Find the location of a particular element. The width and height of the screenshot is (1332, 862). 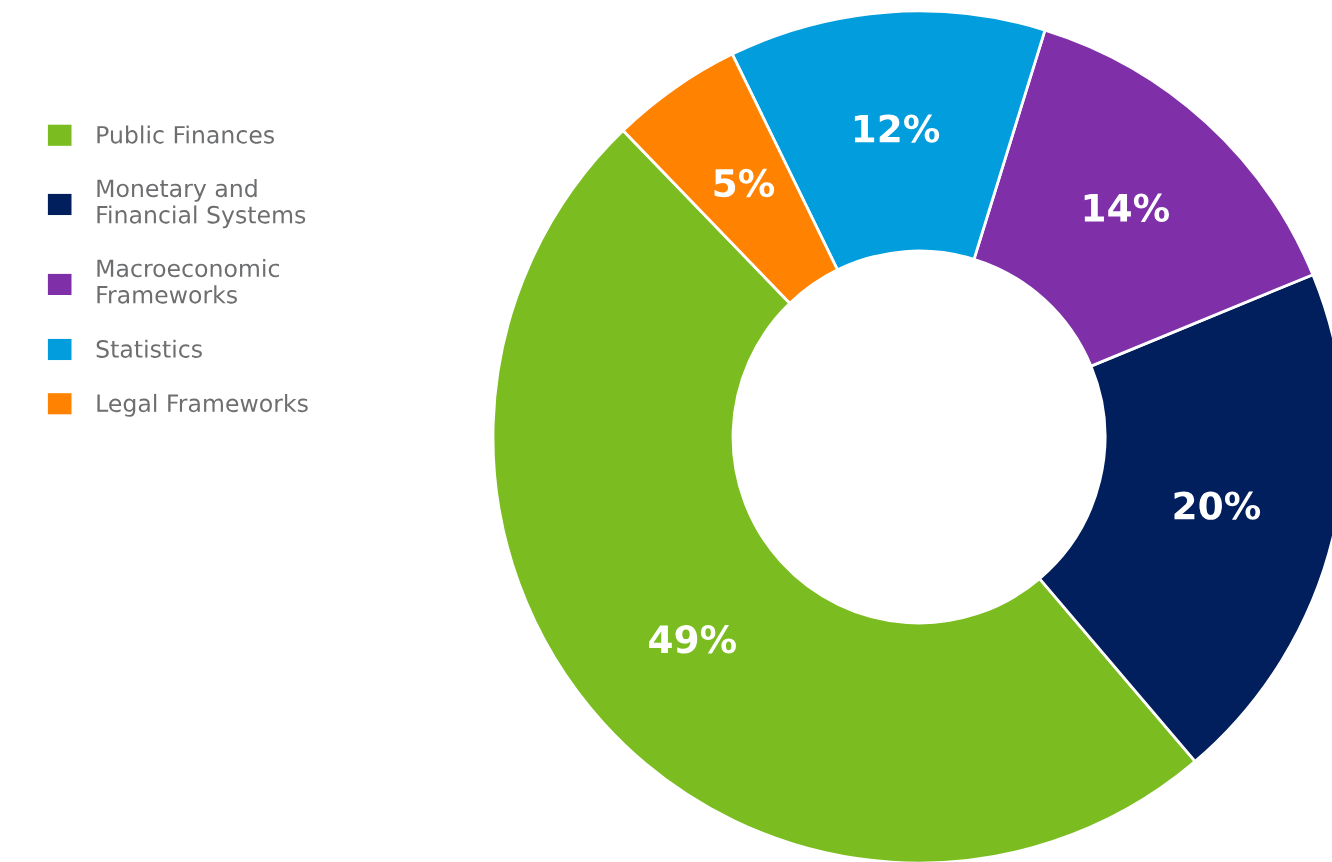

data-label: 14% is located at coordinates (1127, 207).